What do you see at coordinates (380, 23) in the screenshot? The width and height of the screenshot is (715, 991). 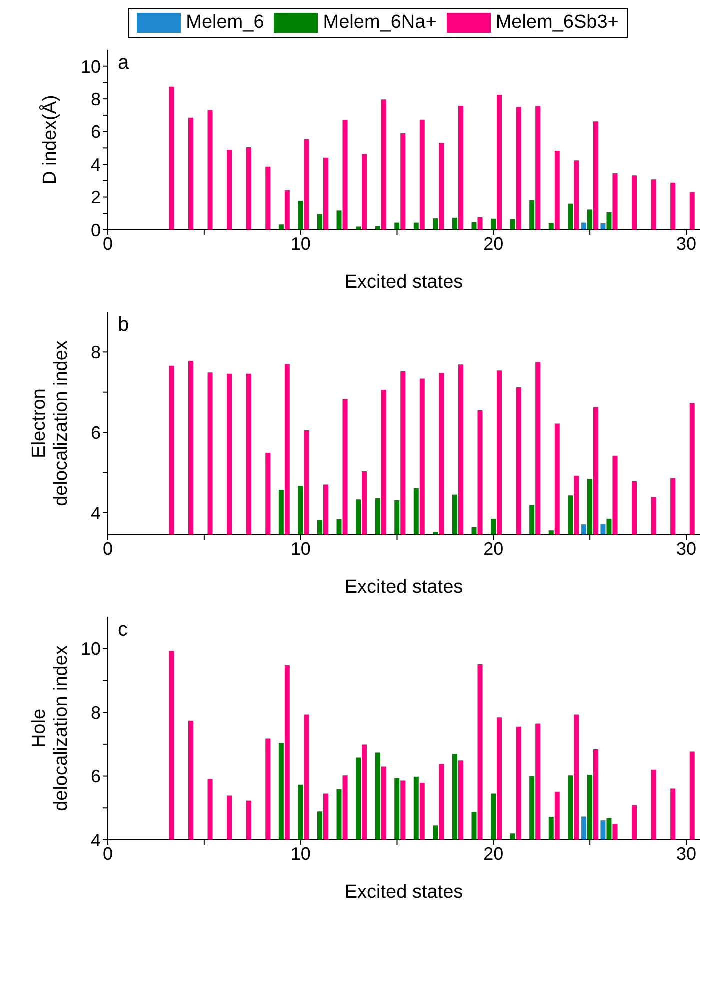 I see `legend-label: Melem_6Na+` at bounding box center [380, 23].